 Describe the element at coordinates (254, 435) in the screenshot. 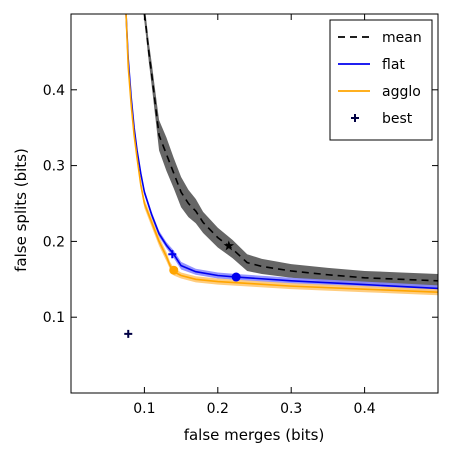

I see `x-axis-label: false merges (bits)` at that location.